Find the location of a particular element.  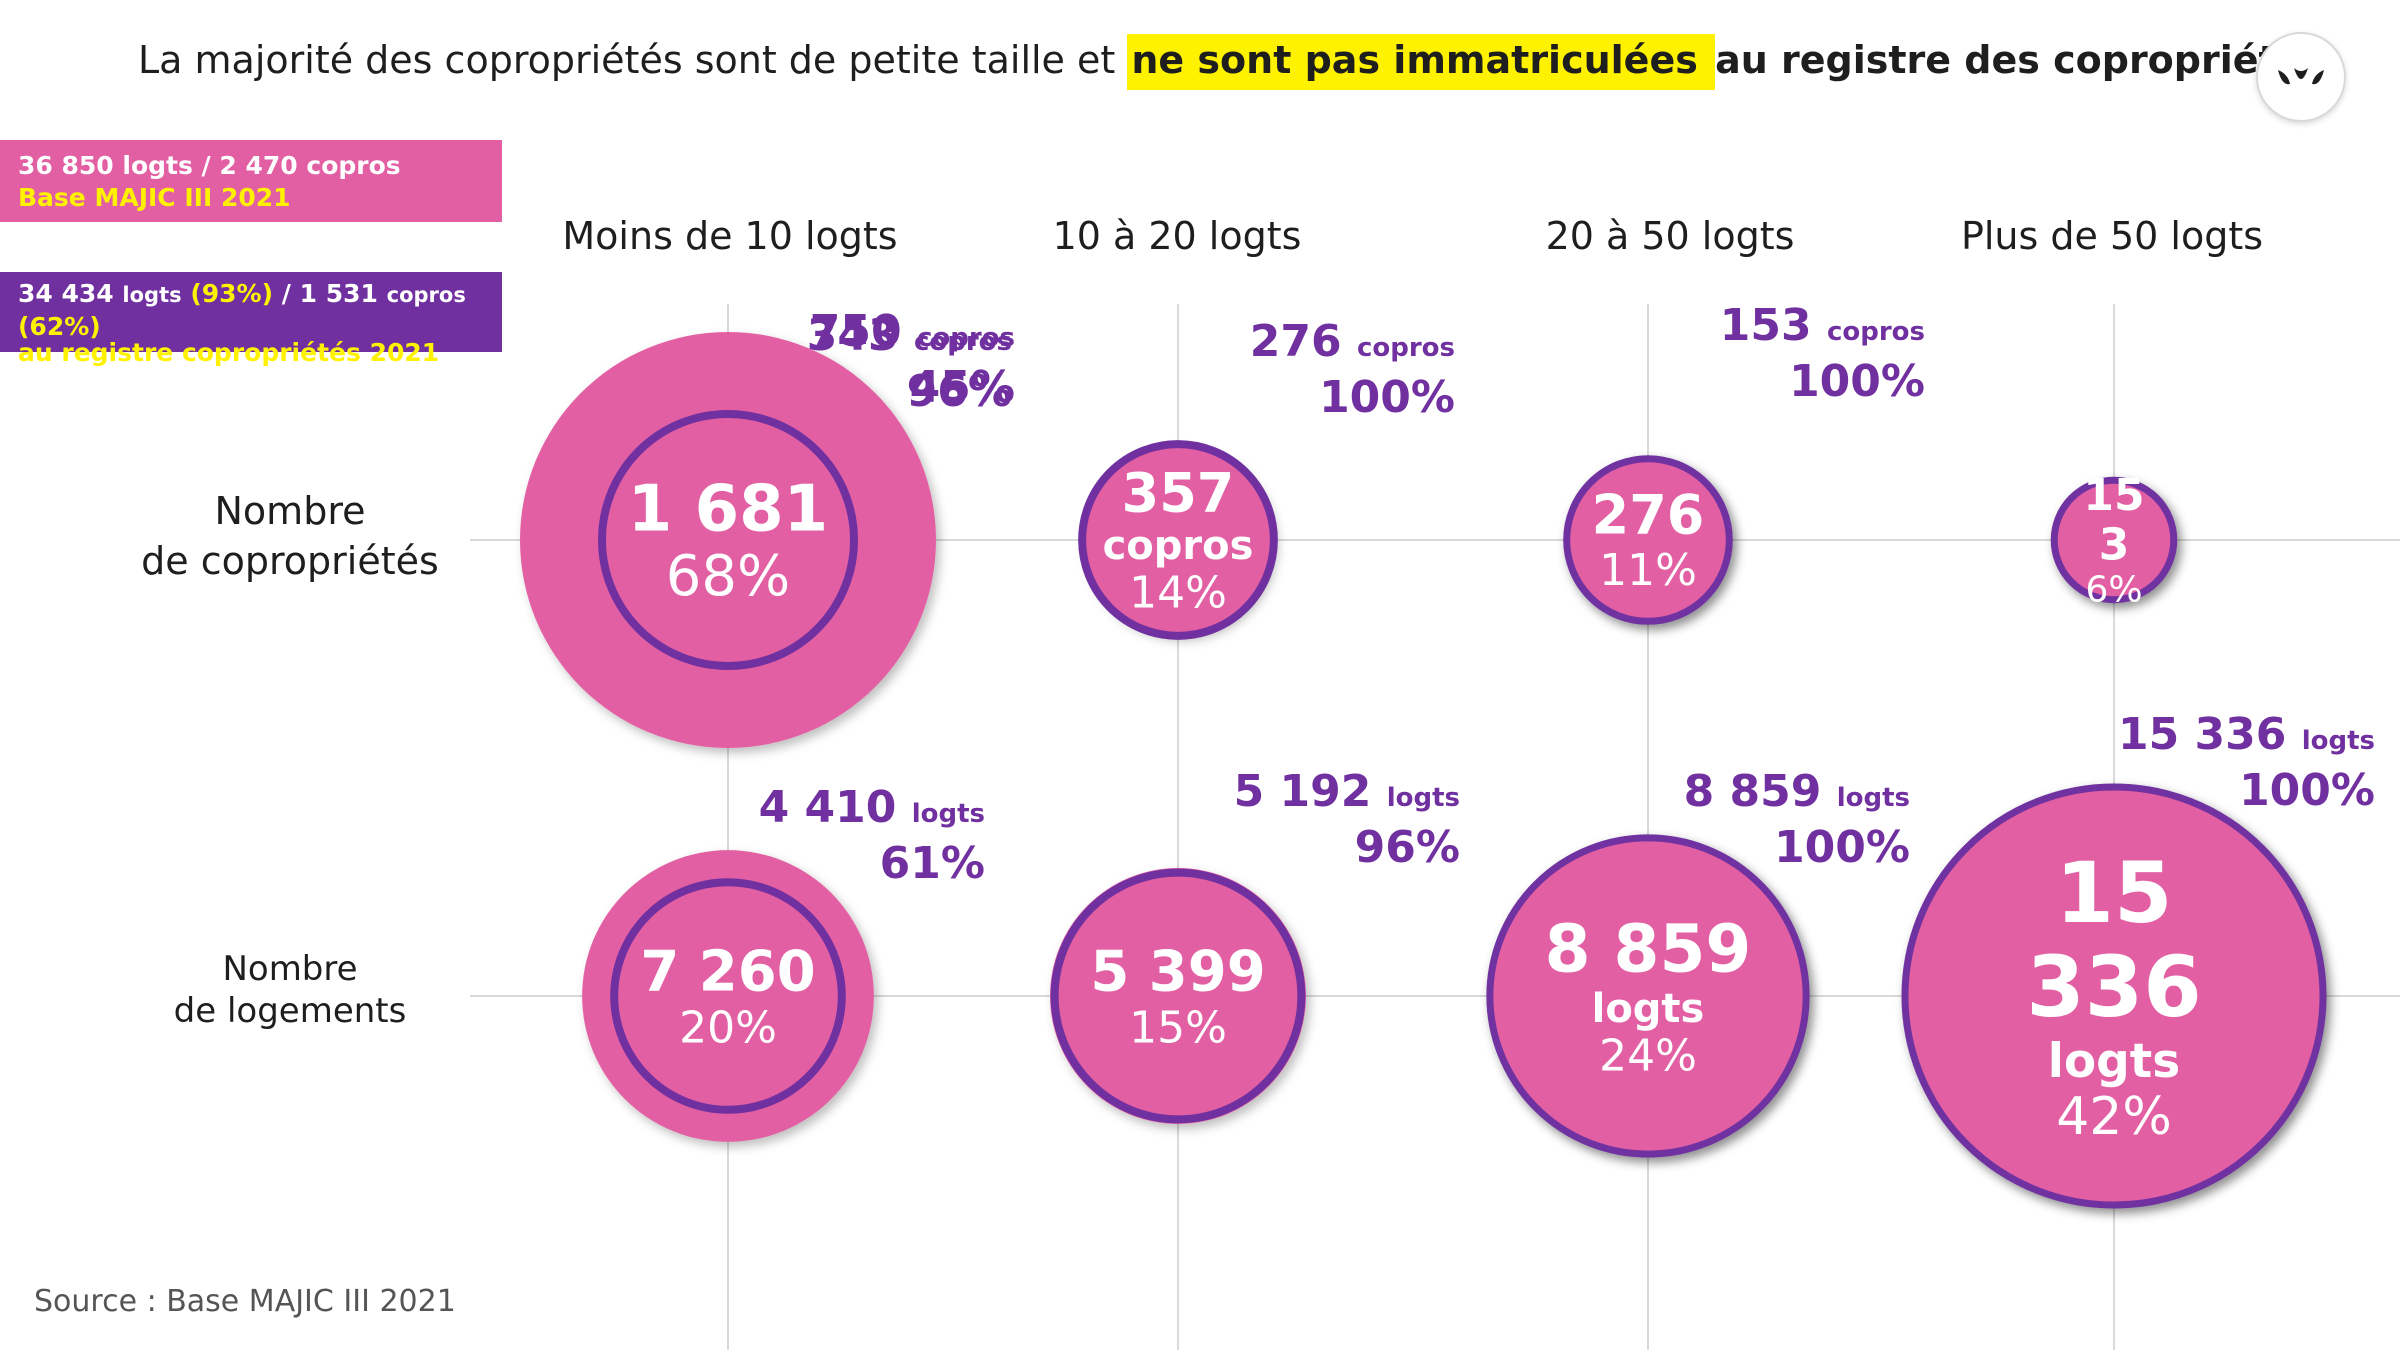

legend-registered-line2: au registre copropriétés 2021 is located at coordinates (229, 352).